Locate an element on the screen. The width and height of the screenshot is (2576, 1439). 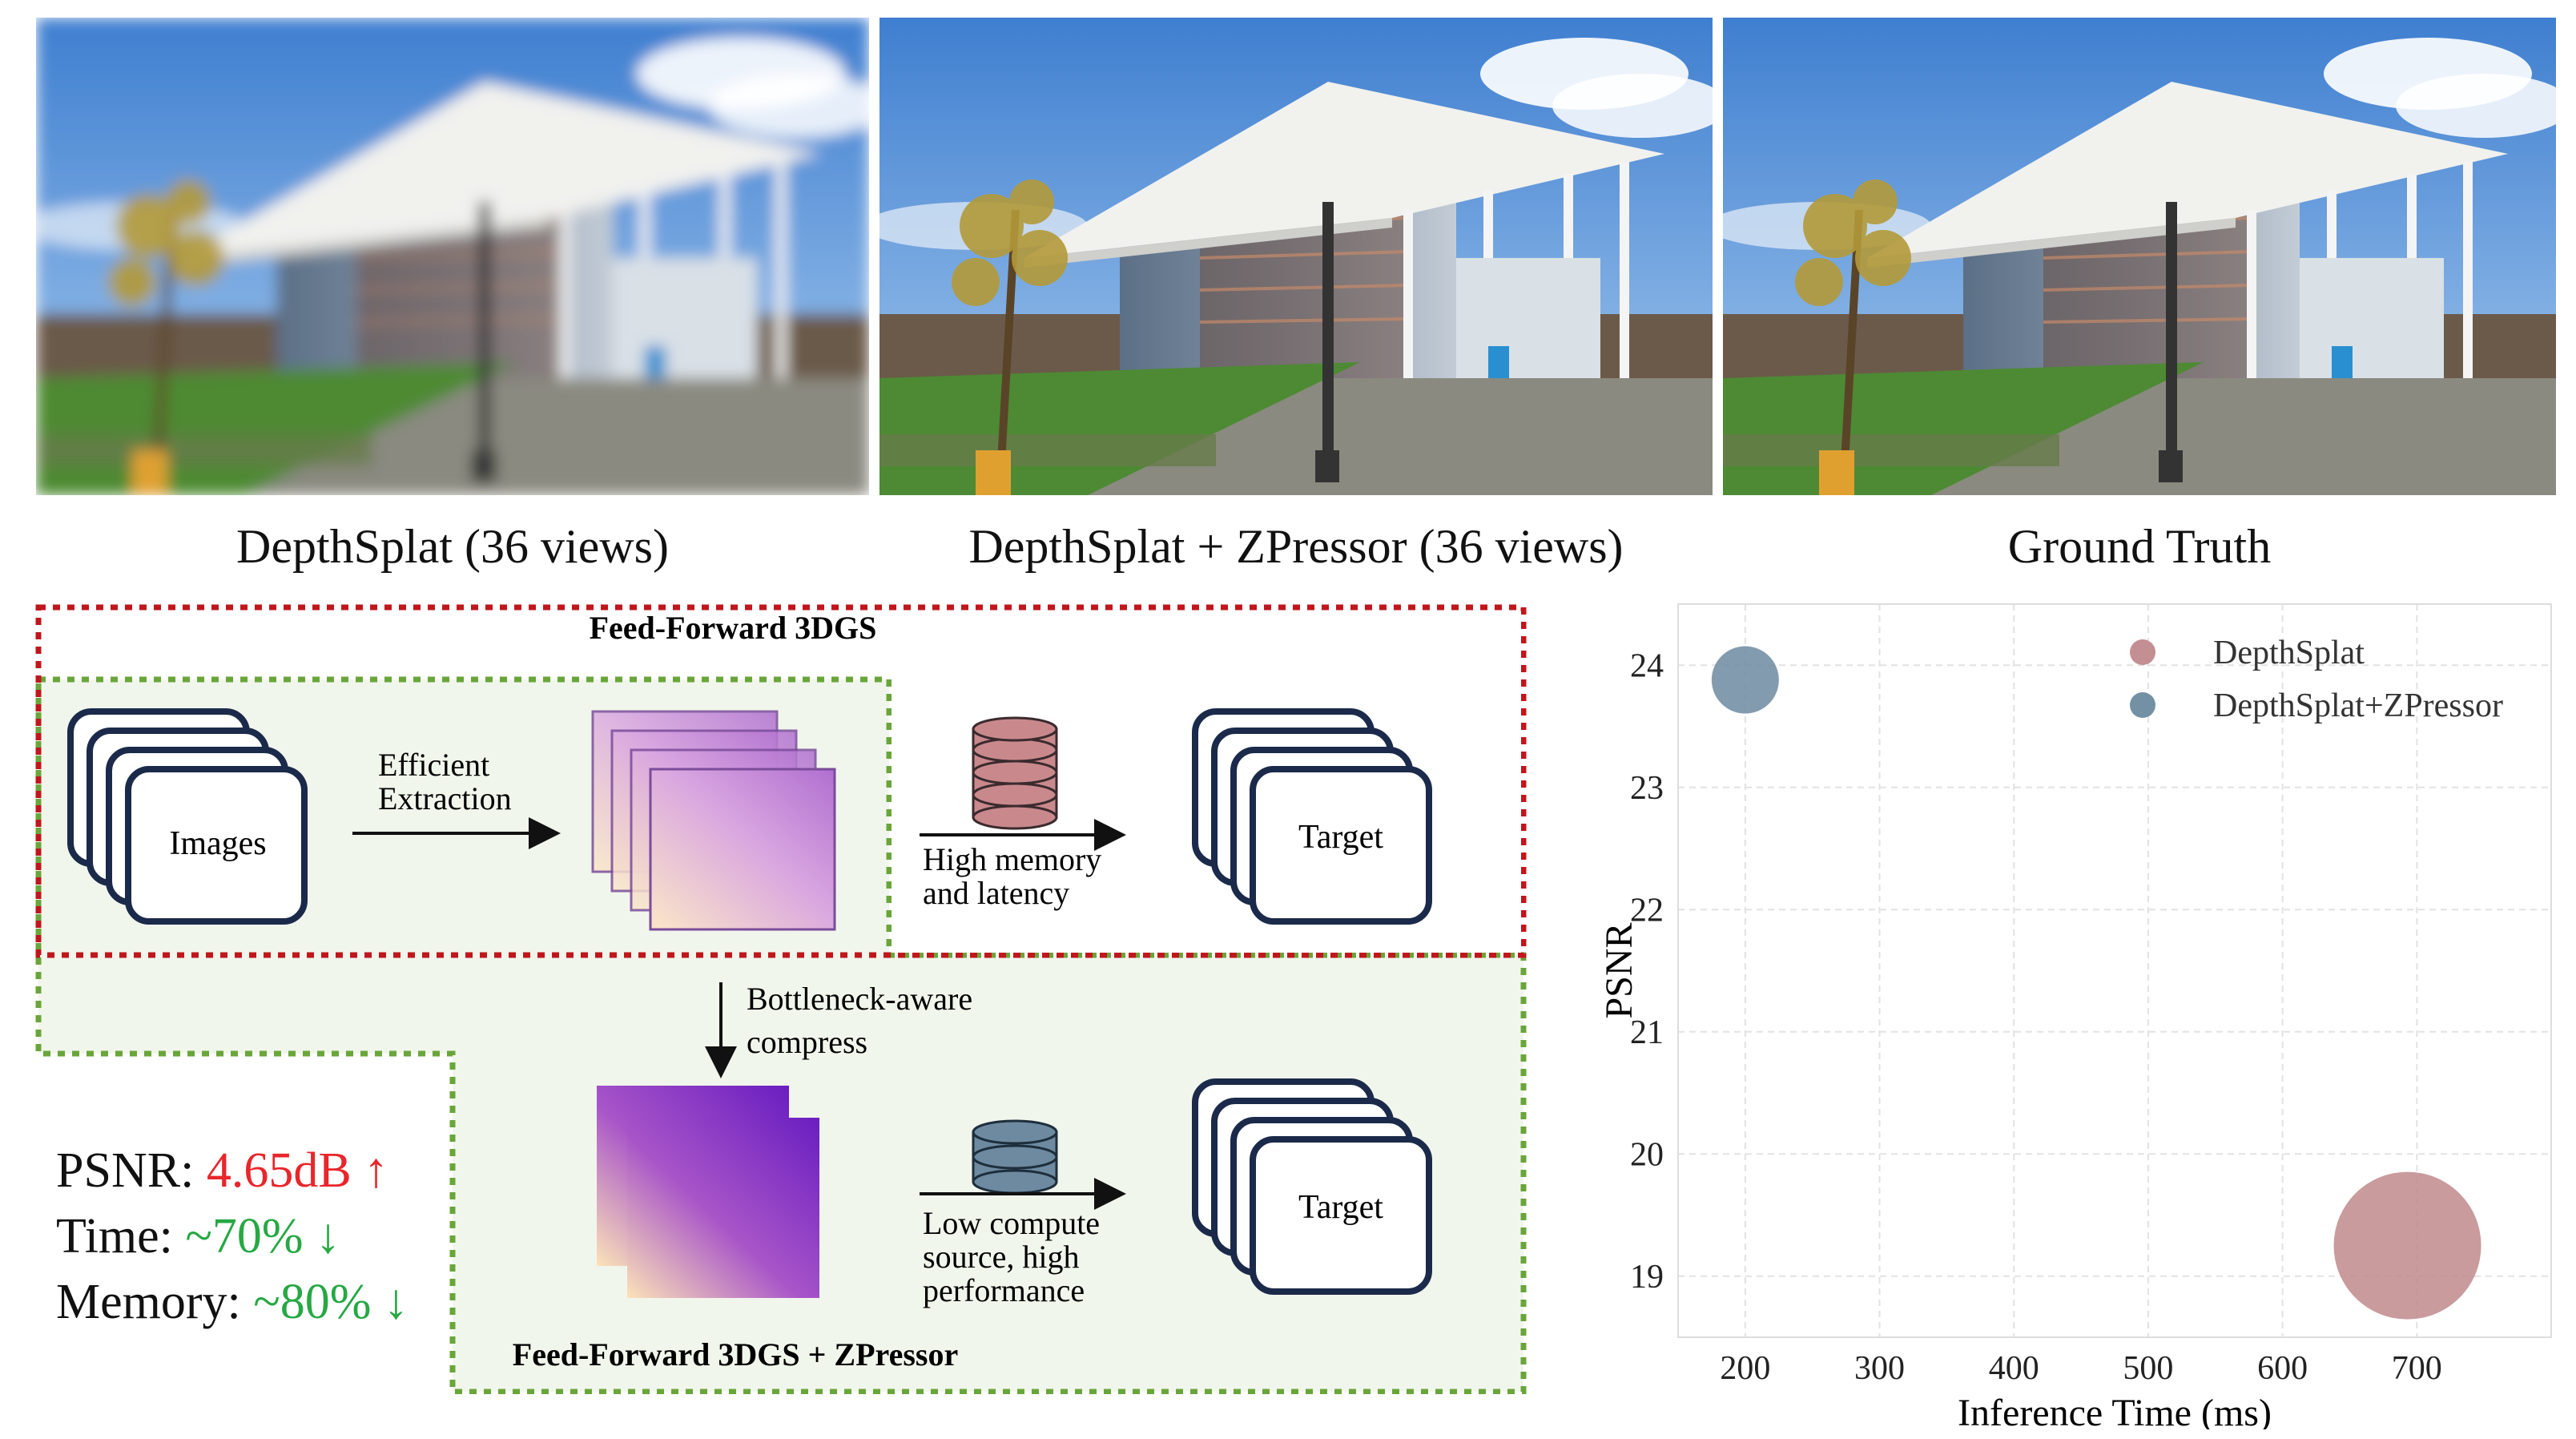
x-tick-label: 400 is located at coordinates (2014, 1368).